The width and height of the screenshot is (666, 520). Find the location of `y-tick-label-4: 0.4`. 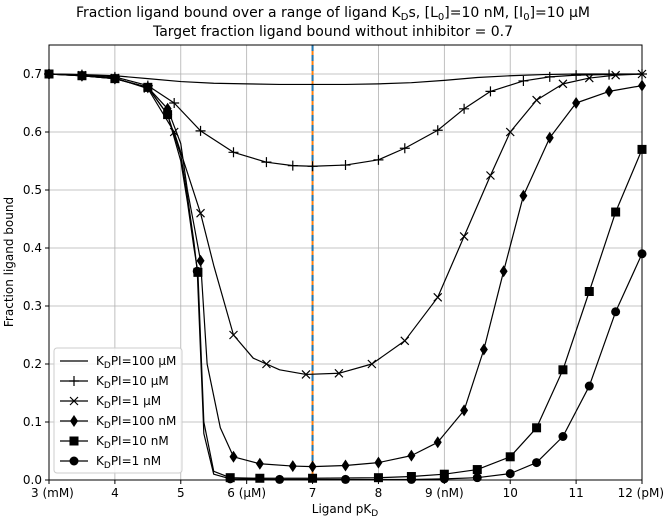

y-tick-label-4: 0.4 is located at coordinates (32, 248).